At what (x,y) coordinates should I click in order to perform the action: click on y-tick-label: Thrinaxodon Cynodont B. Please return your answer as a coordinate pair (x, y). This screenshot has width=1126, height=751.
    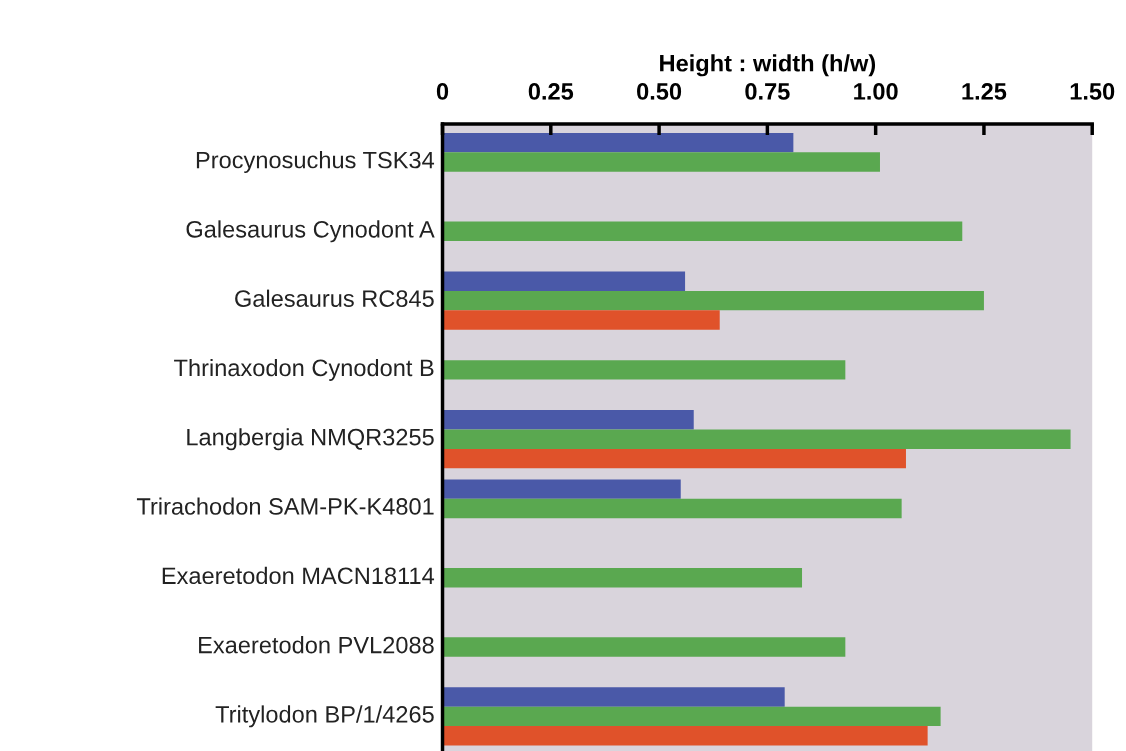
    Looking at the image, I should click on (304, 369).